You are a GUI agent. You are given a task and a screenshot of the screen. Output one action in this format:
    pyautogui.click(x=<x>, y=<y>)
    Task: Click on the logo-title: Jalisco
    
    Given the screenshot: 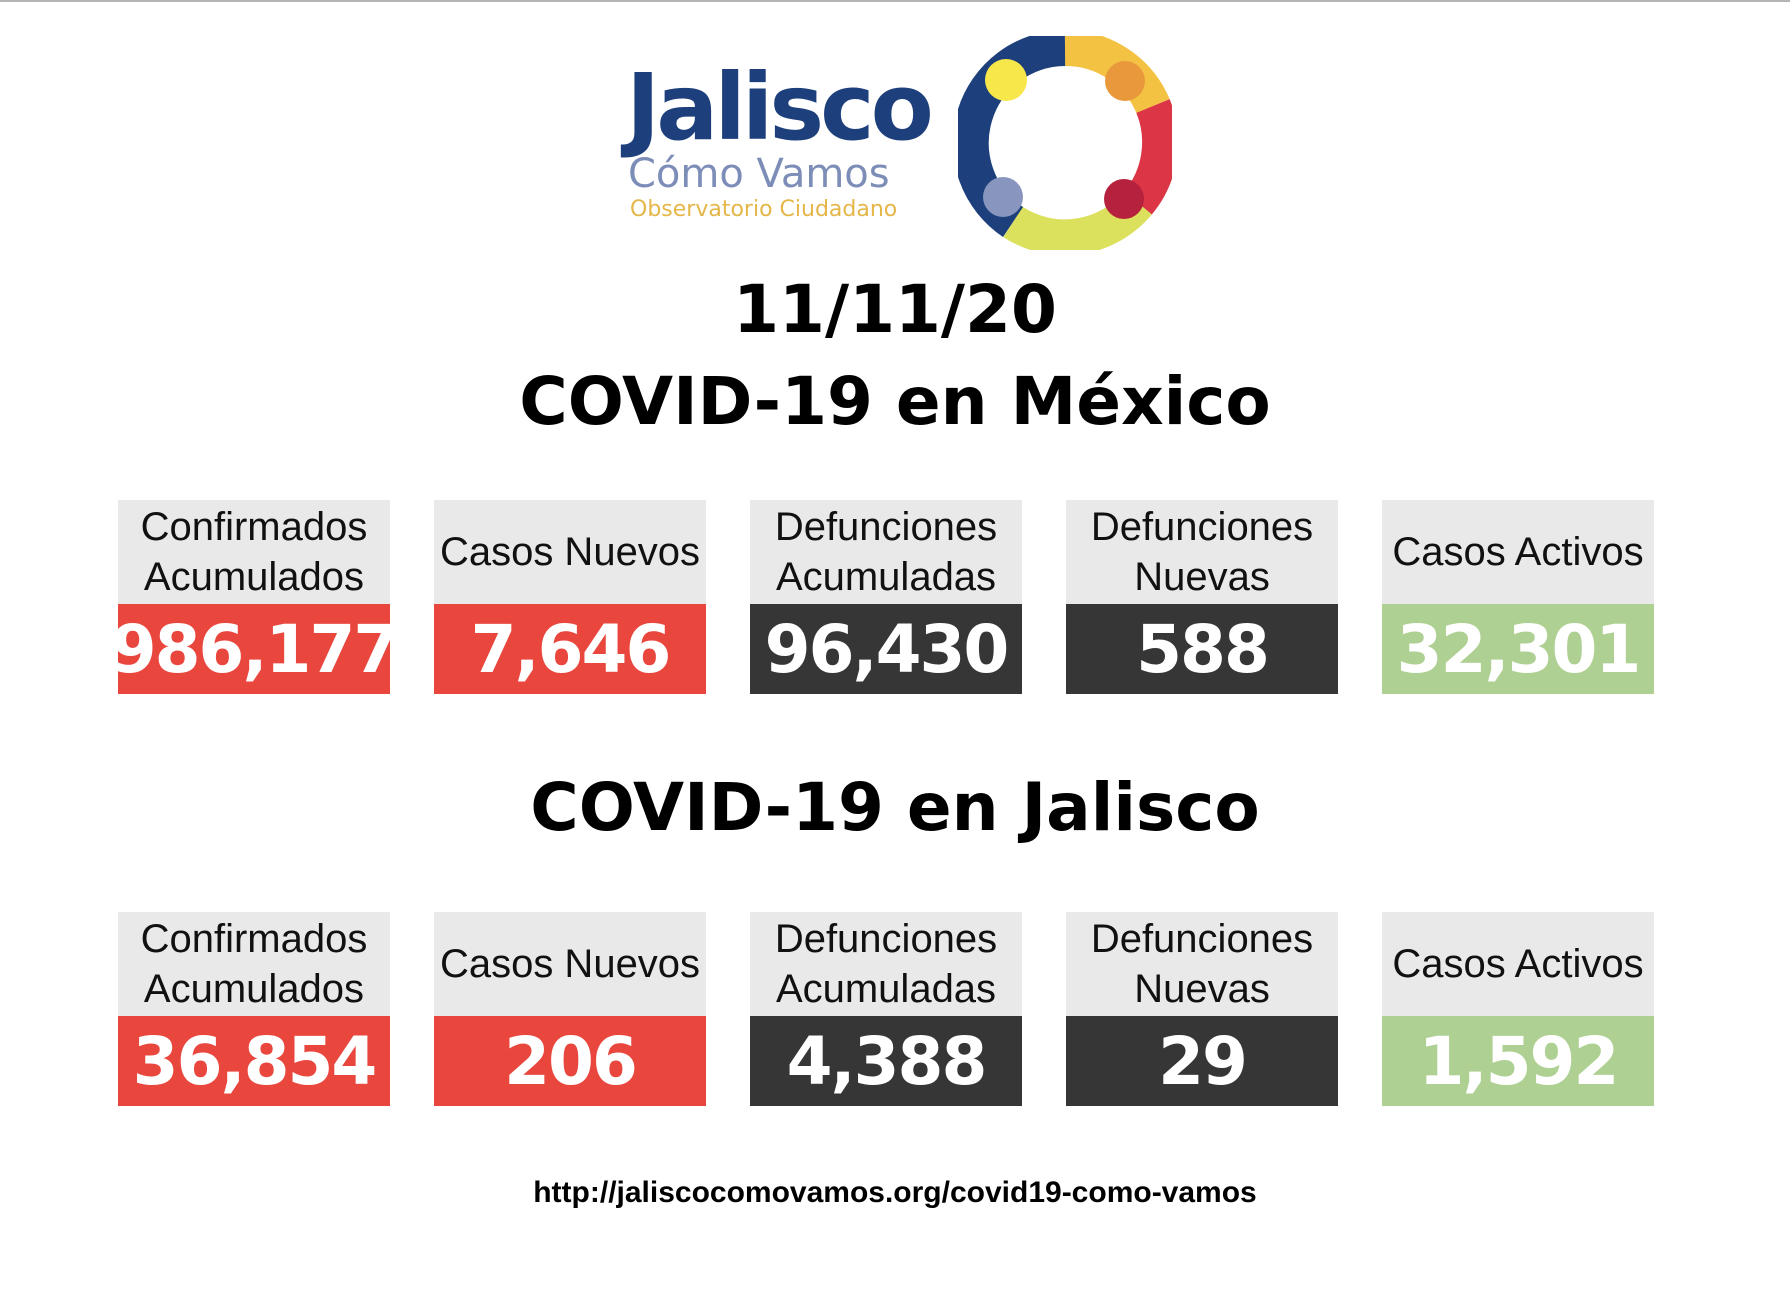 What is the action you would take?
    pyautogui.click(x=780, y=107)
    